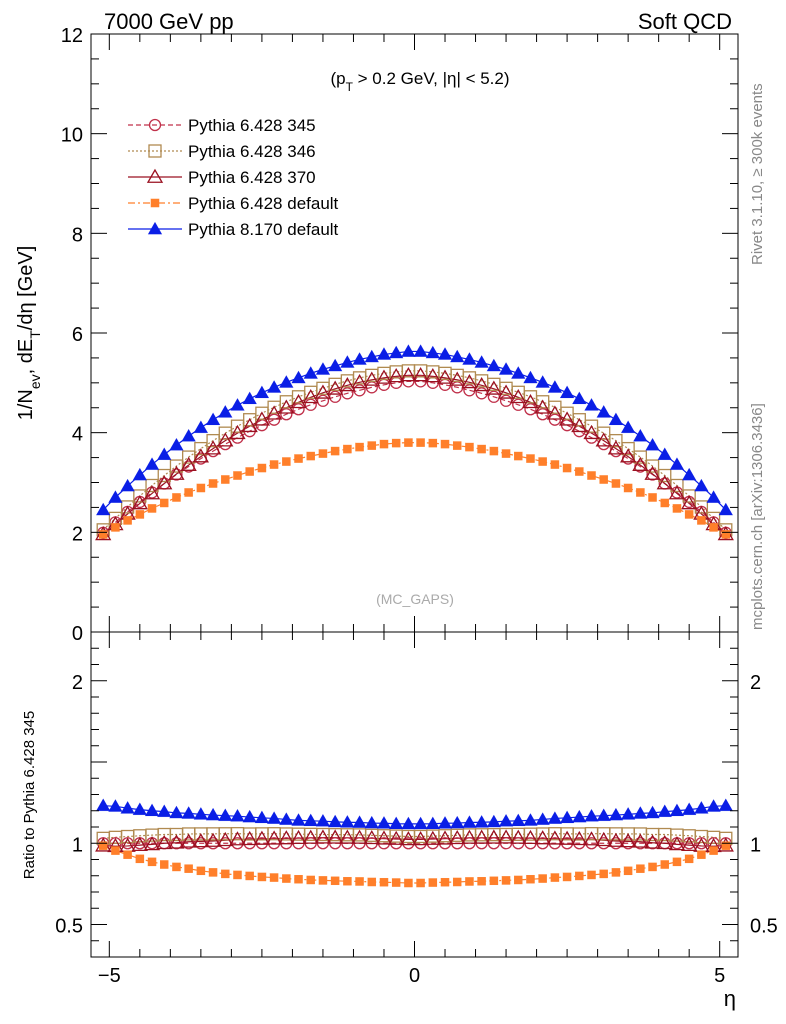 The image size is (786, 1024). What do you see at coordinates (757, 174) in the screenshot?
I see `side-label-rivet: Rivet 3.1.10, ≥ 300k events` at bounding box center [757, 174].